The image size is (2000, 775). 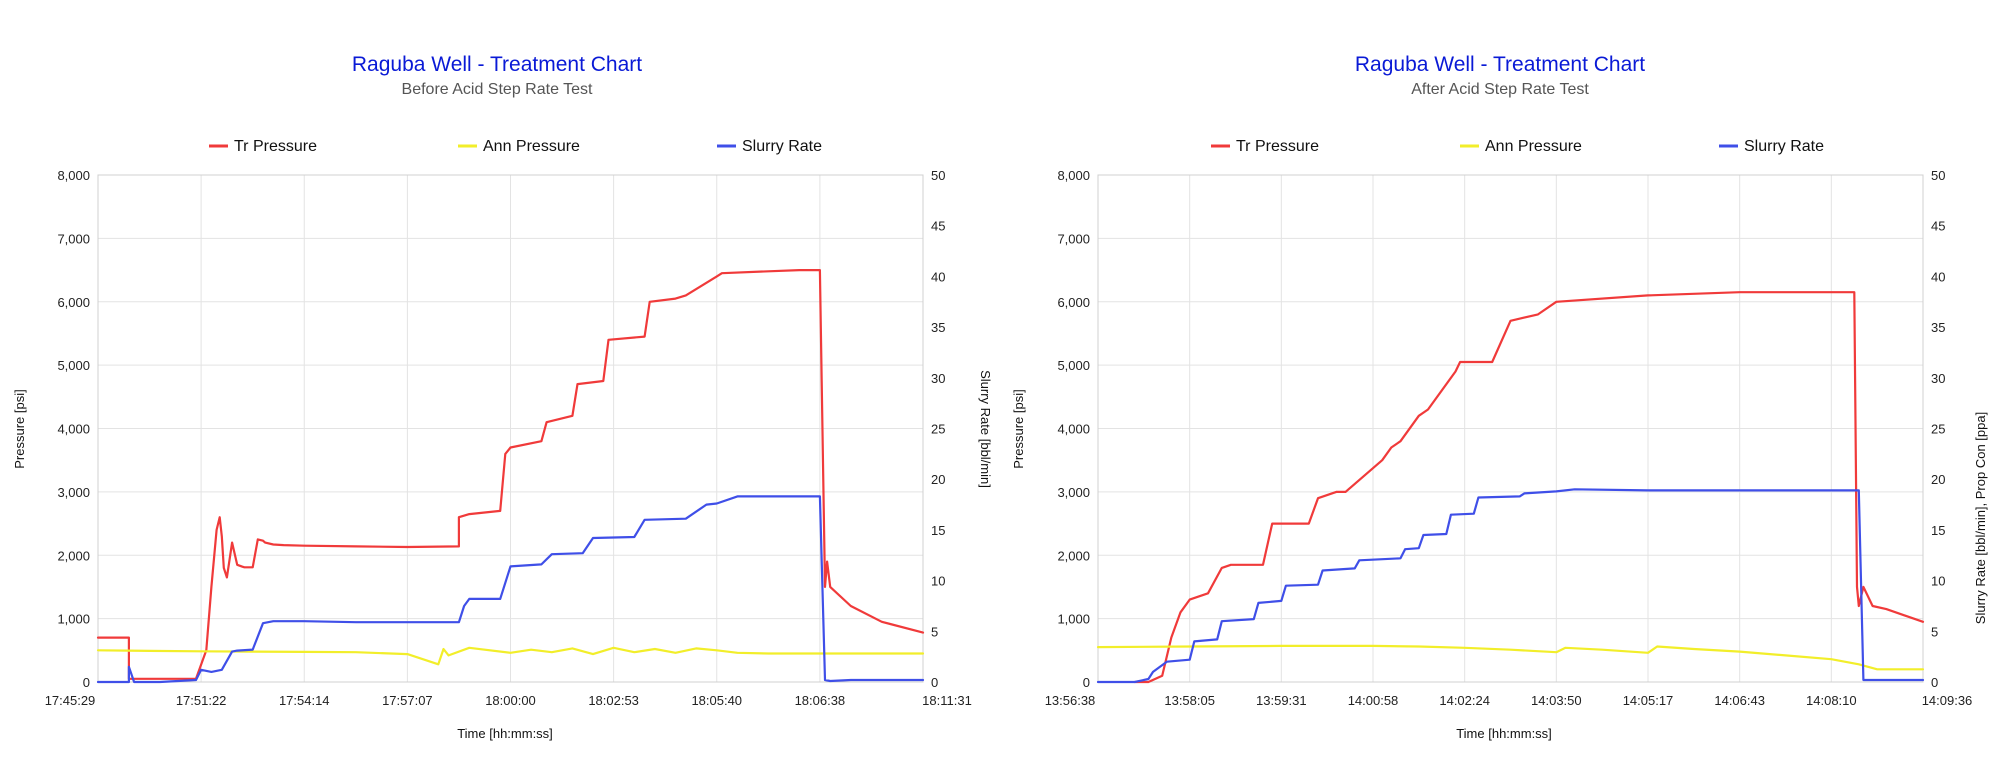 I want to click on x-tick-label: 18:00:00, so click(x=510, y=700).